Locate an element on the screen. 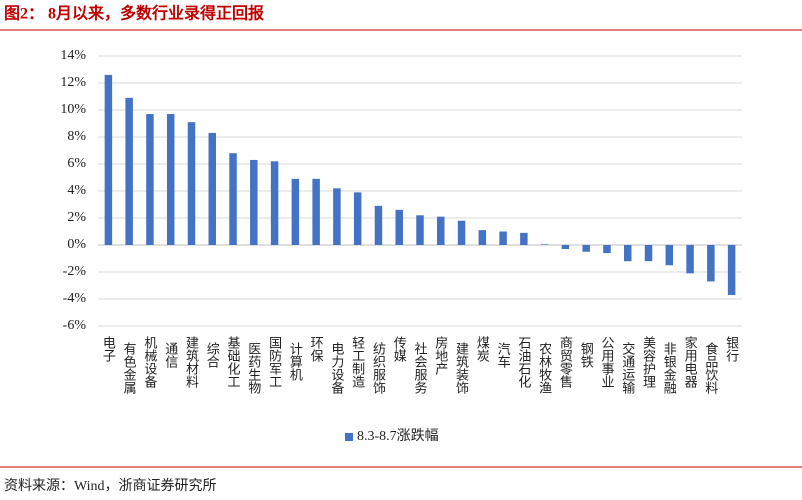  x-tick-label: 非银金融 is located at coordinates (669, 368).